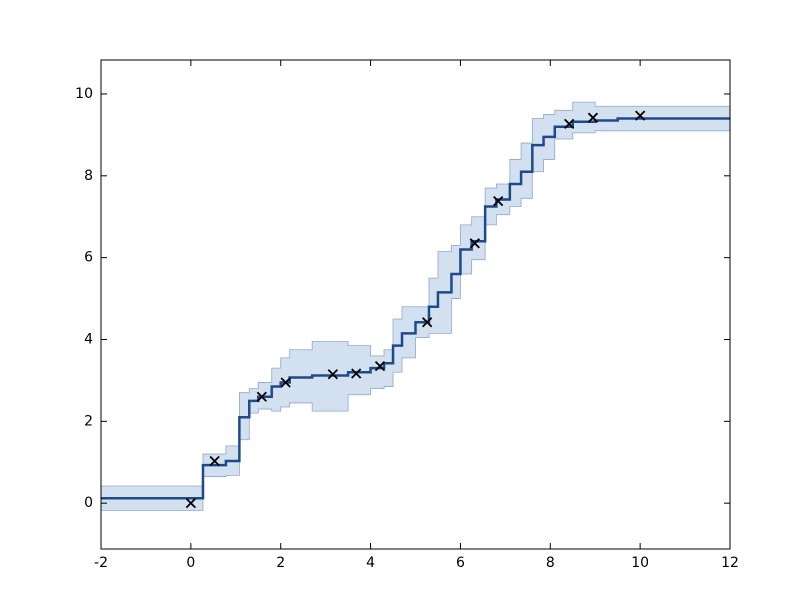 The width and height of the screenshot is (812, 612). Describe the element at coordinates (370, 563) in the screenshot. I see `x-tick-label: 4` at that location.